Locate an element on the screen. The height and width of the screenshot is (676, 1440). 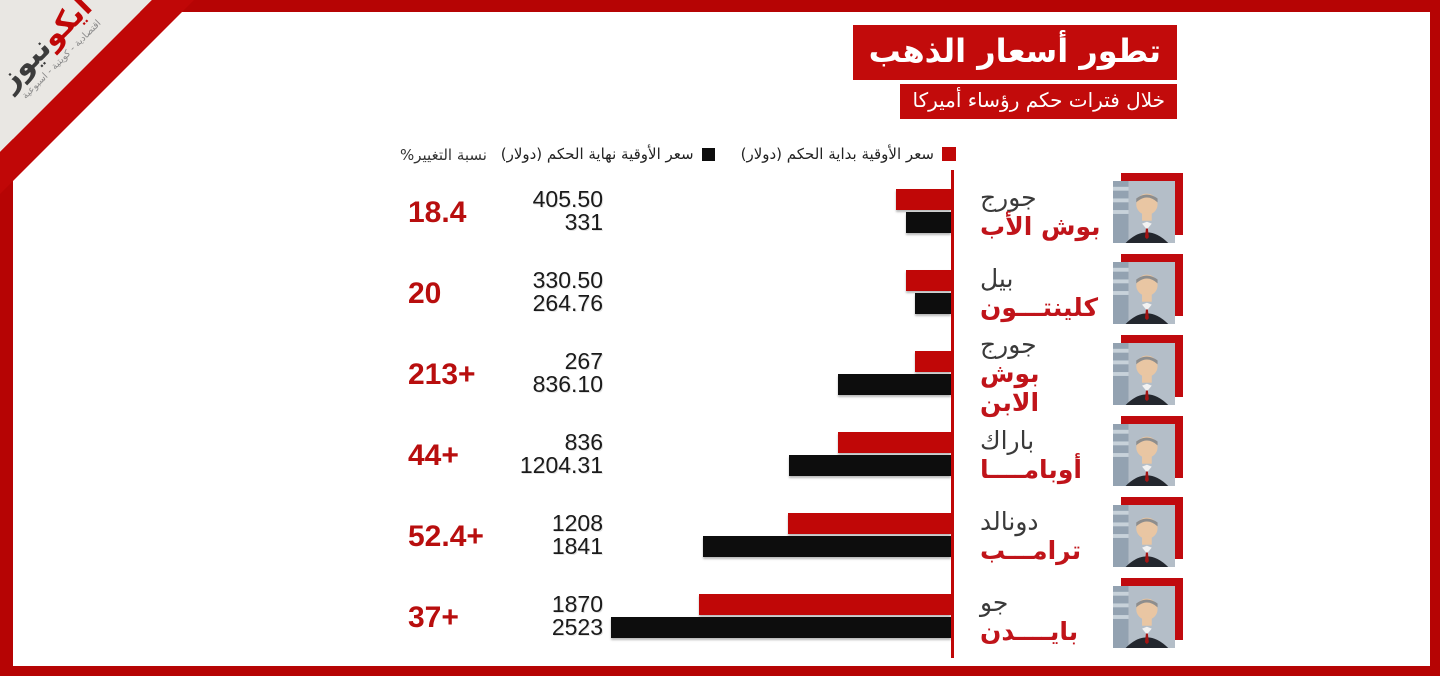
frame-border-top is located at coordinates (720, 6).